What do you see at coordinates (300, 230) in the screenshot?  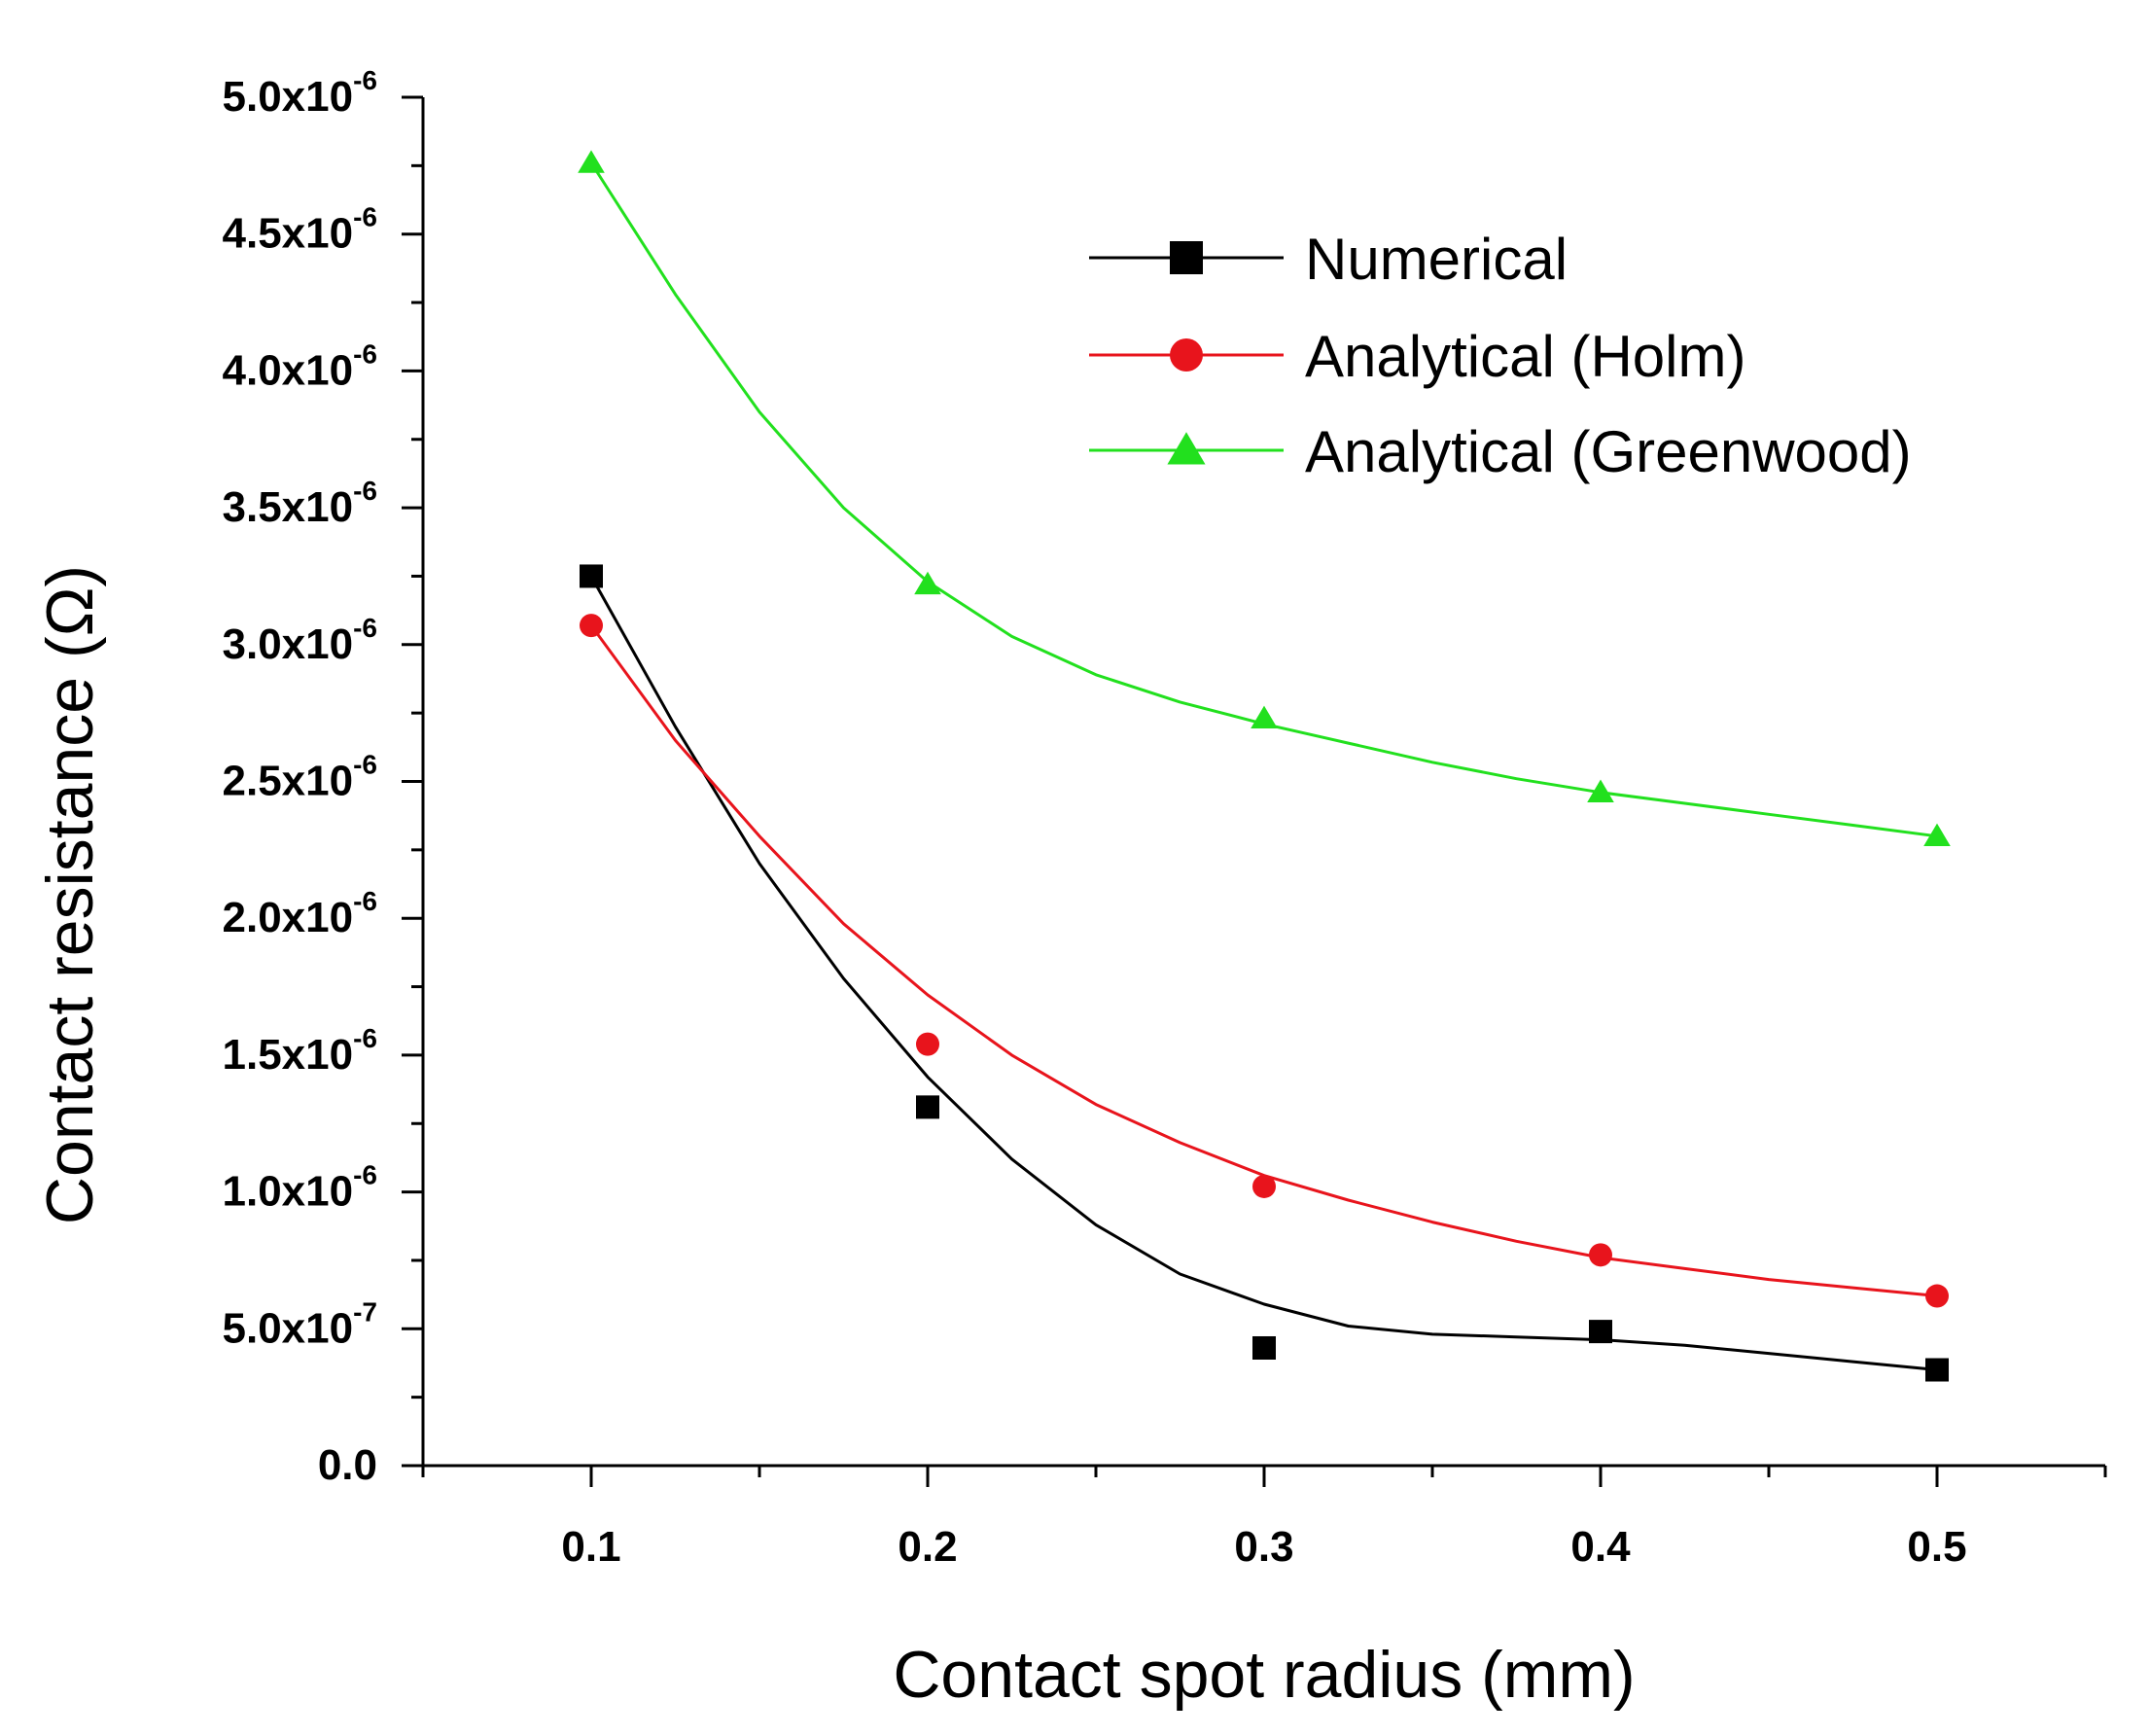 I see `y-tick-label: 4.5x10⁻⁶` at bounding box center [300, 230].